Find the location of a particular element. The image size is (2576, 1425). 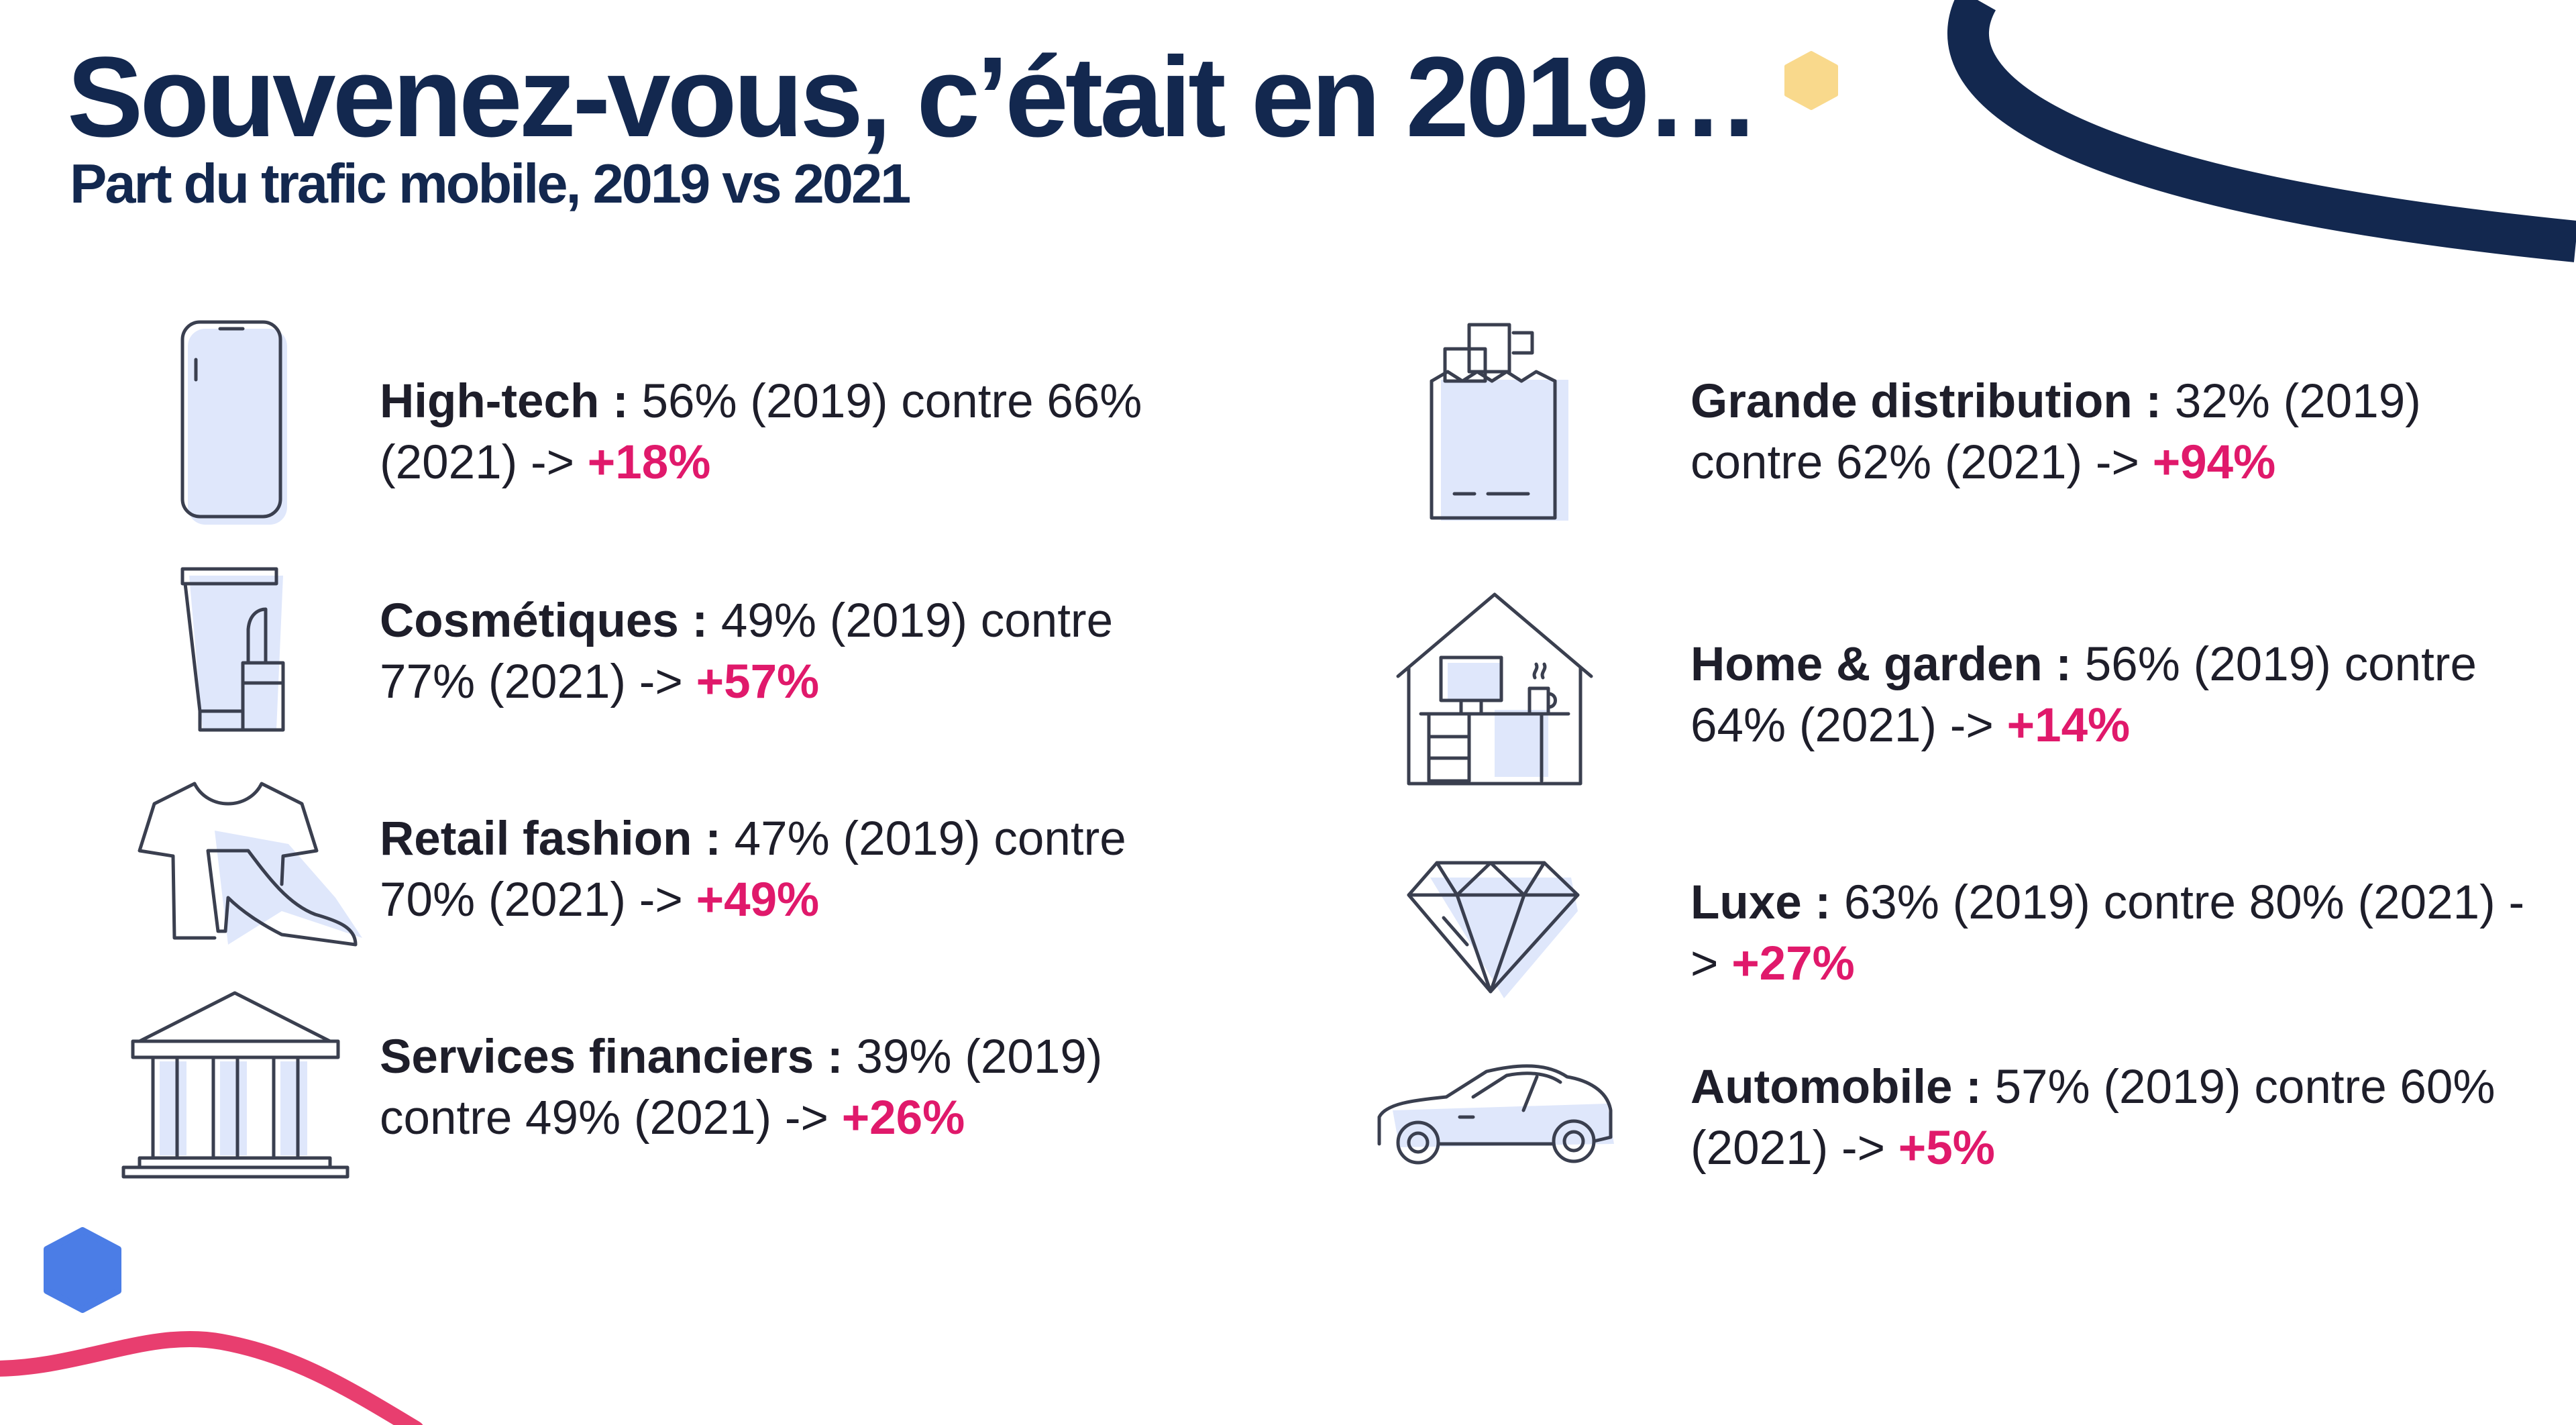

stat-values: 57% (2019) contre 60% (2021) -> is located at coordinates (2093, 1118).